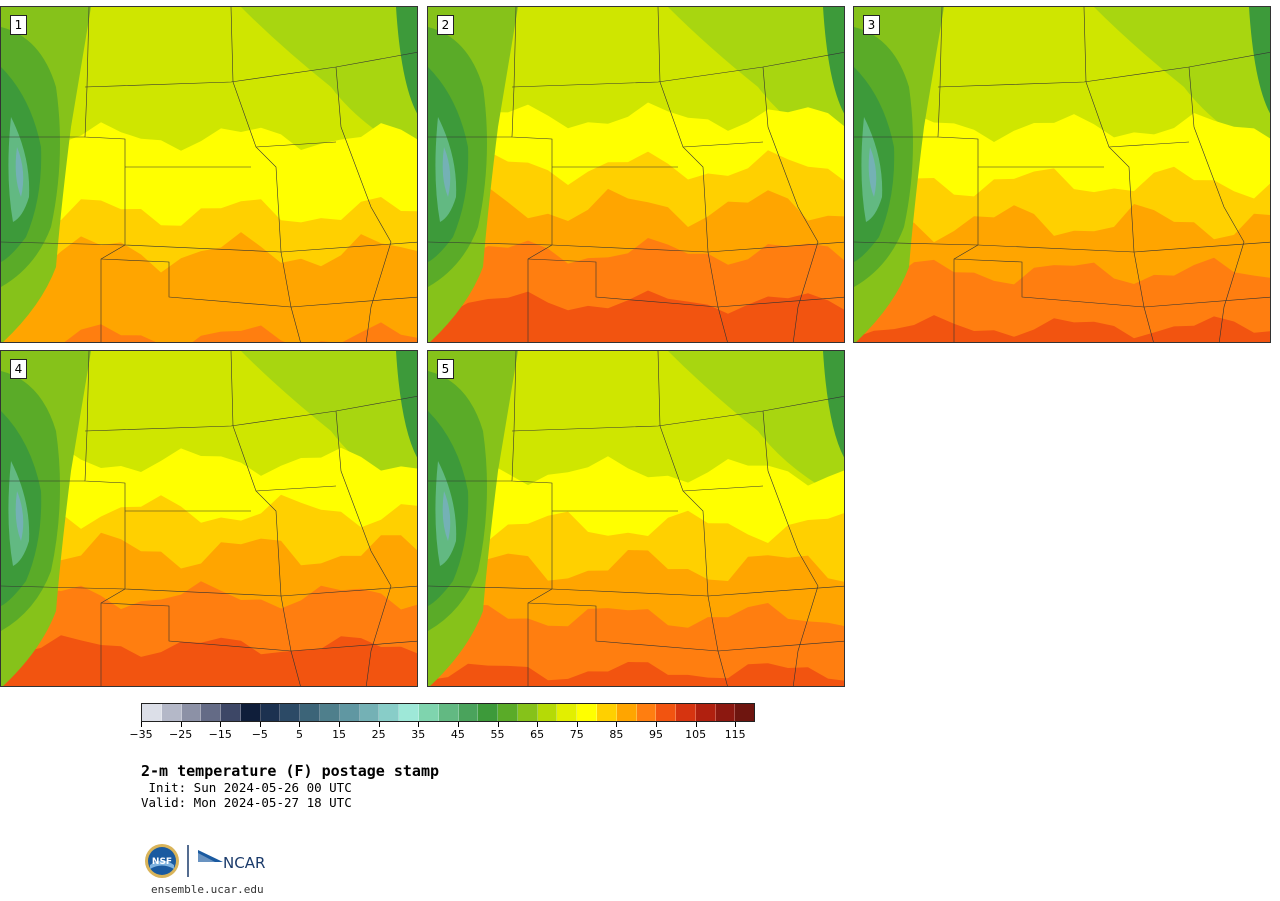 The image size is (1280, 901). Describe the element at coordinates (445, 369) in the screenshot. I see `member-number-label: 5` at that location.